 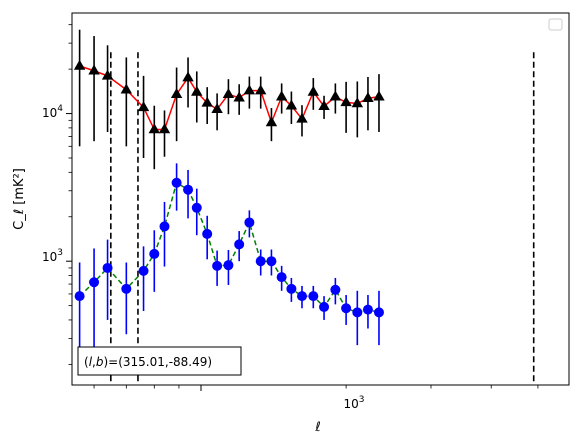 What do you see at coordinates (60, 253) in the screenshot?
I see `y-tick-label-1000-exponent: 3` at bounding box center [60, 253].